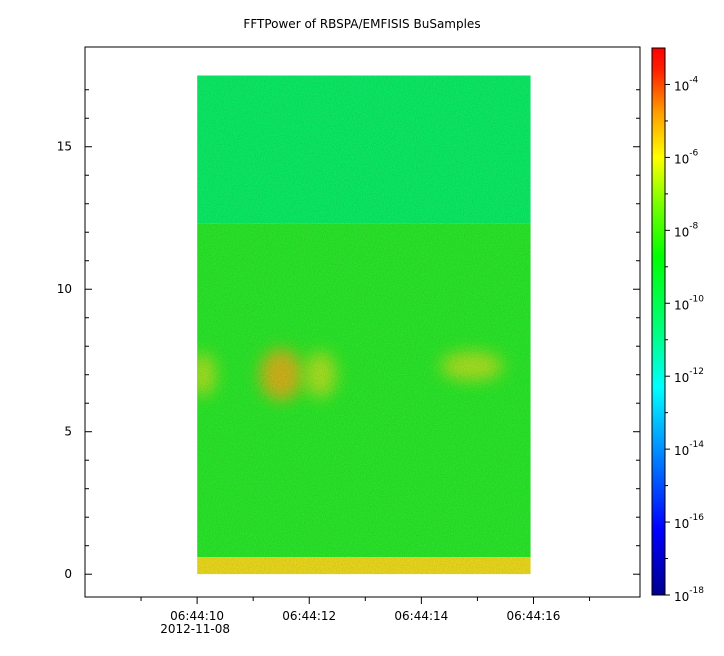 This screenshot has height=656, width=724. I want to click on colorbar-tick-label: 10⁻¹², so click(689, 376).